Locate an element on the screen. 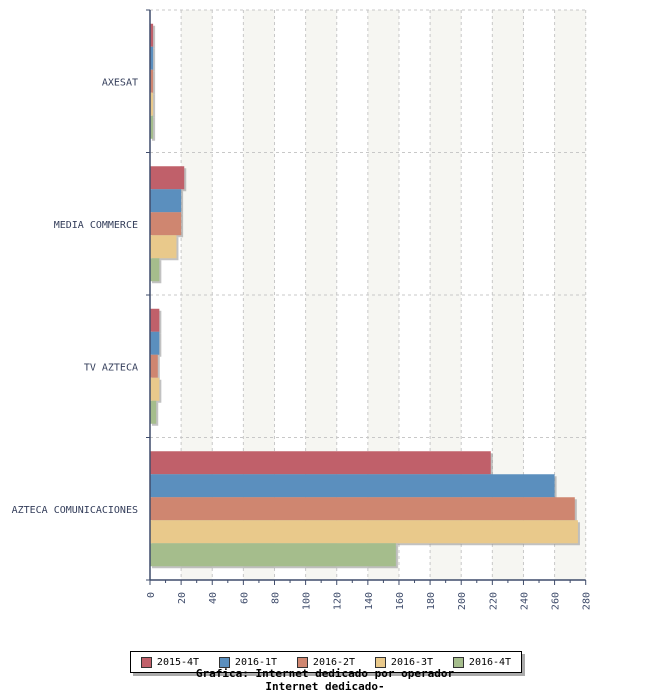 This screenshot has width=650, height=700. x-tick-label: 220 is located at coordinates (493, 601).